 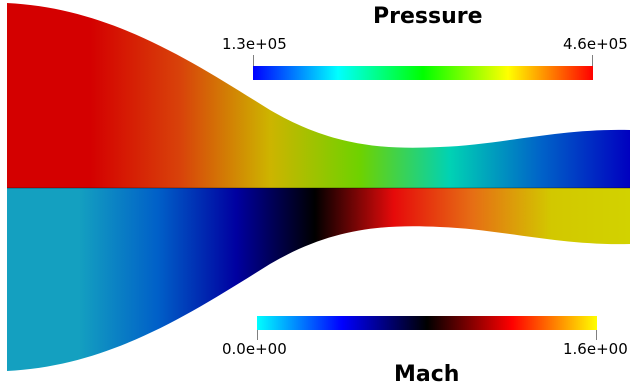 I want to click on pressure-bar-min-label: 1.3e+05, so click(x=254, y=44).